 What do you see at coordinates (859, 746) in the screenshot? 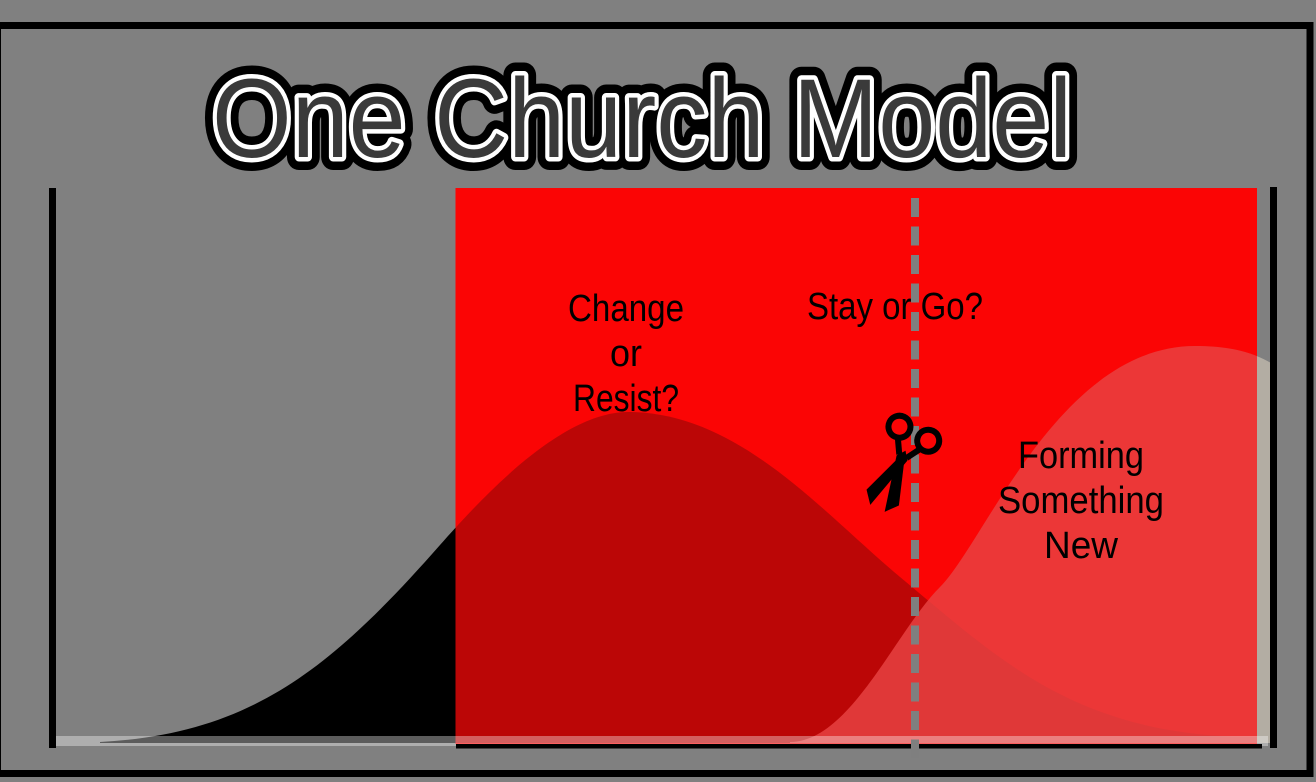
I see `chart-bottom-line` at bounding box center [859, 746].